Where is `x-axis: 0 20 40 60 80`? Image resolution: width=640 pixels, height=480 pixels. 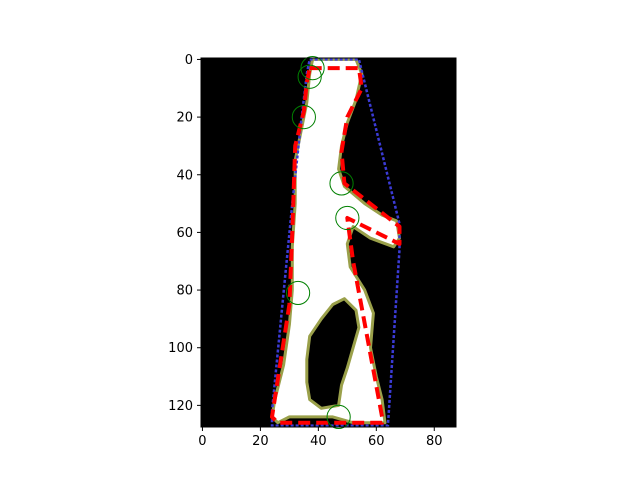
x-axis: 0 20 40 60 80 is located at coordinates (320, 438).